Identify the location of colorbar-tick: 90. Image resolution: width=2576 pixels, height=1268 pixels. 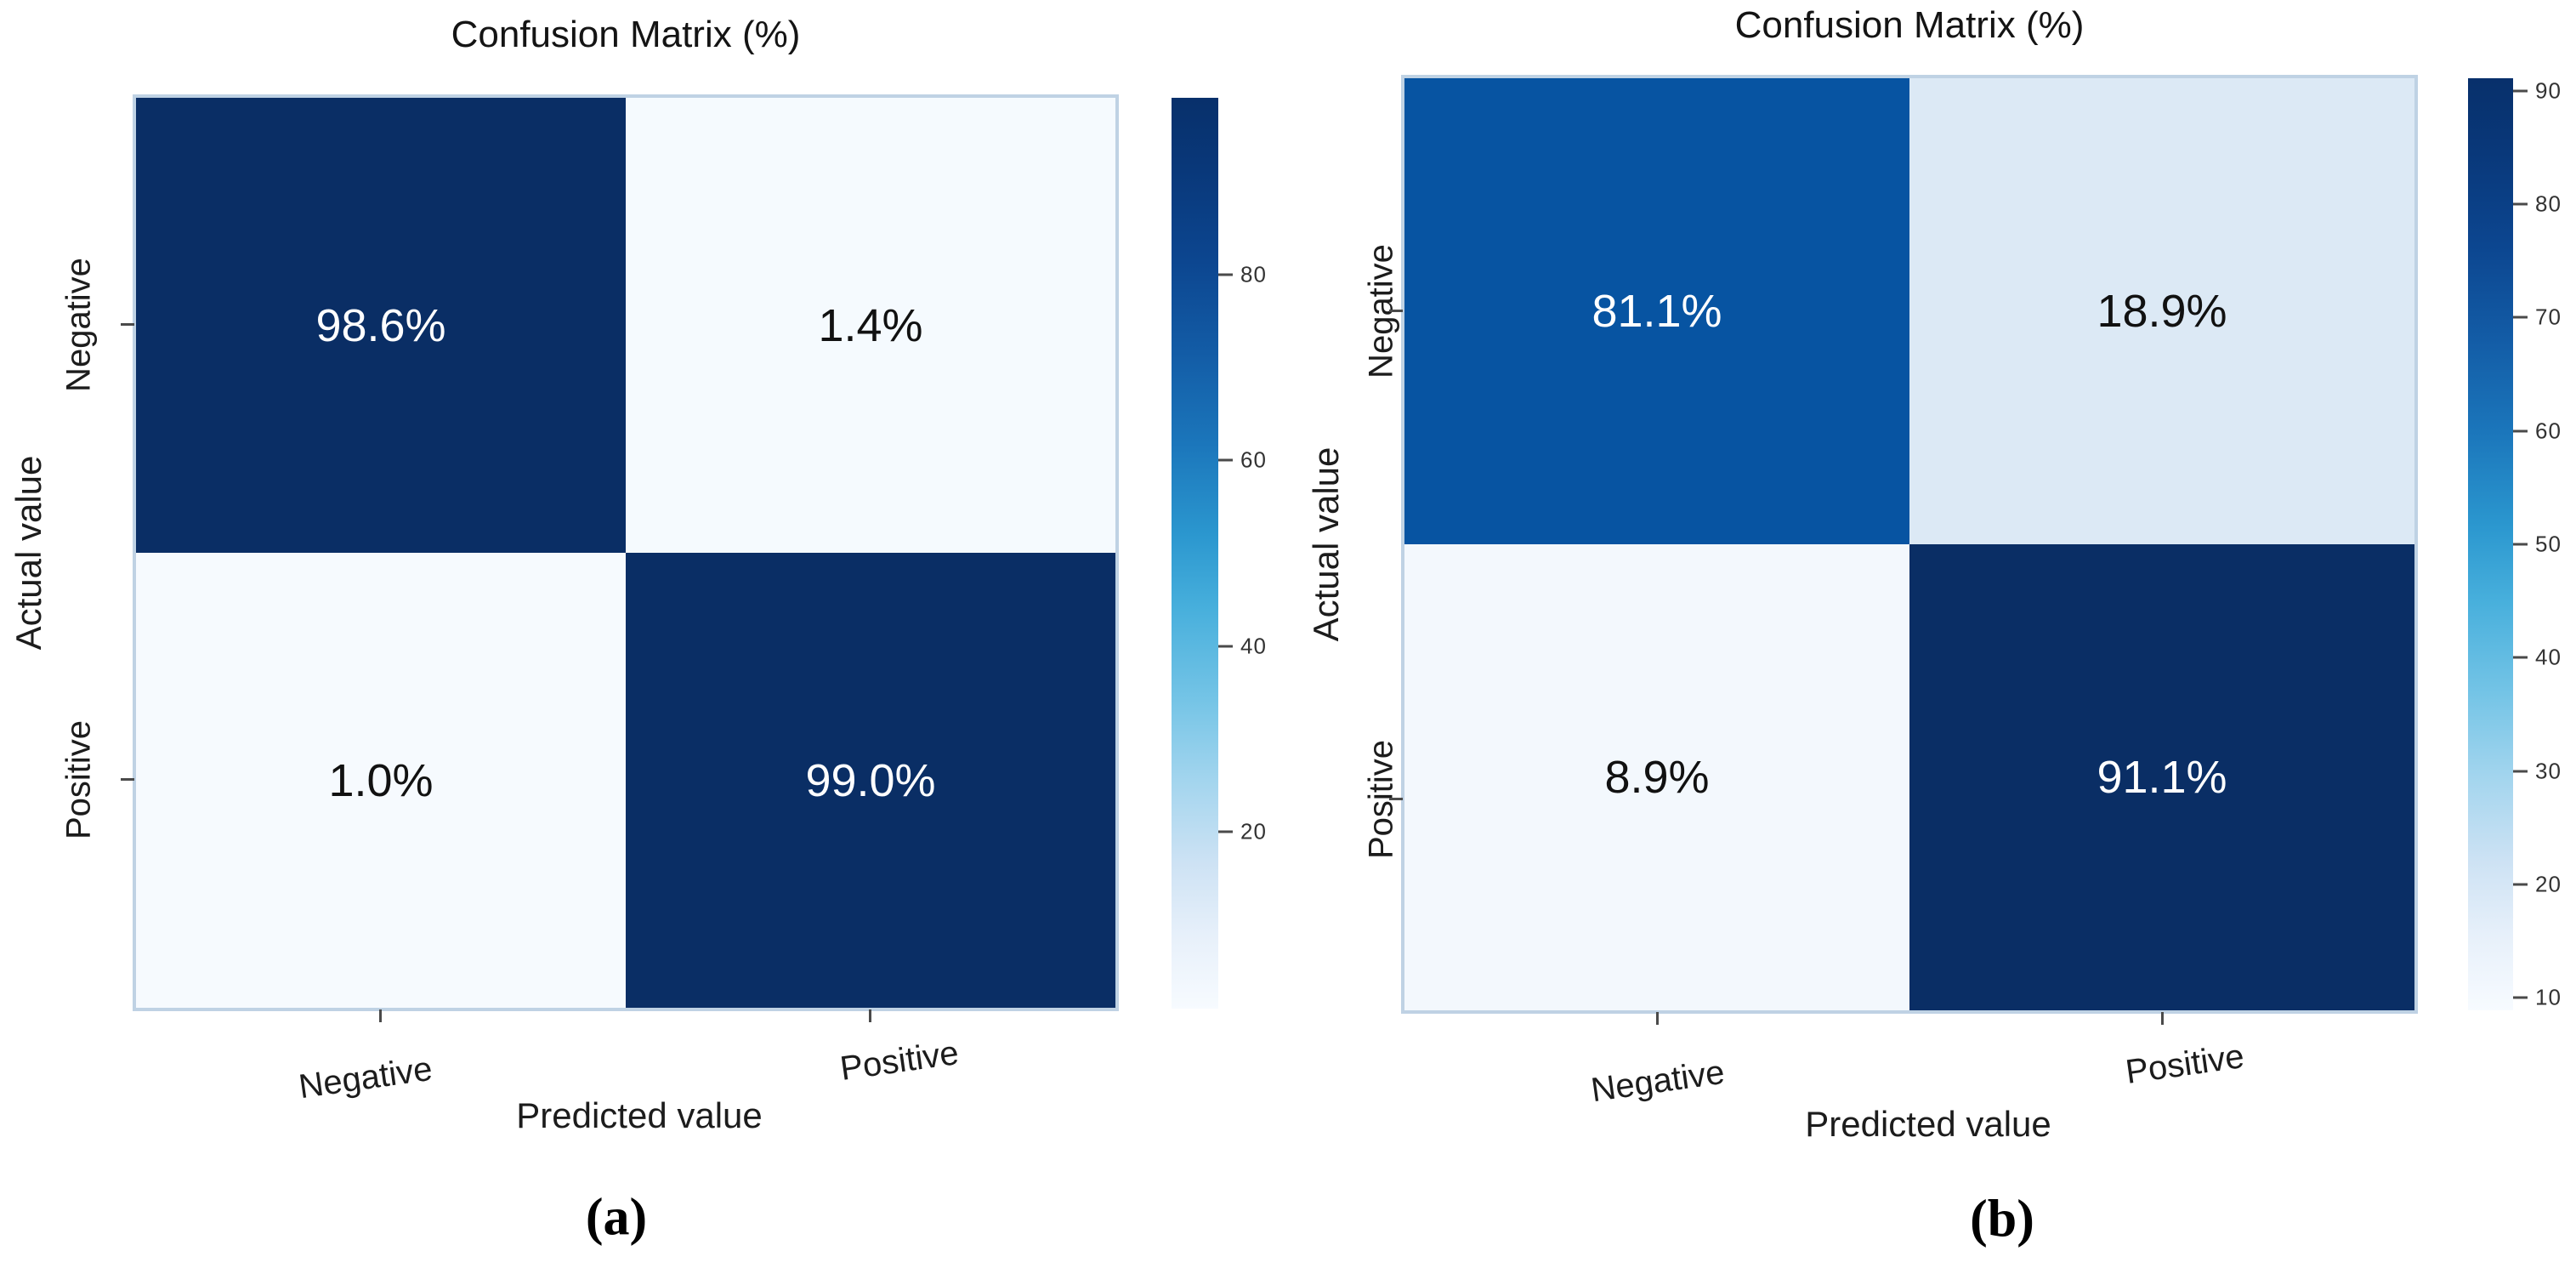
(2537, 90).